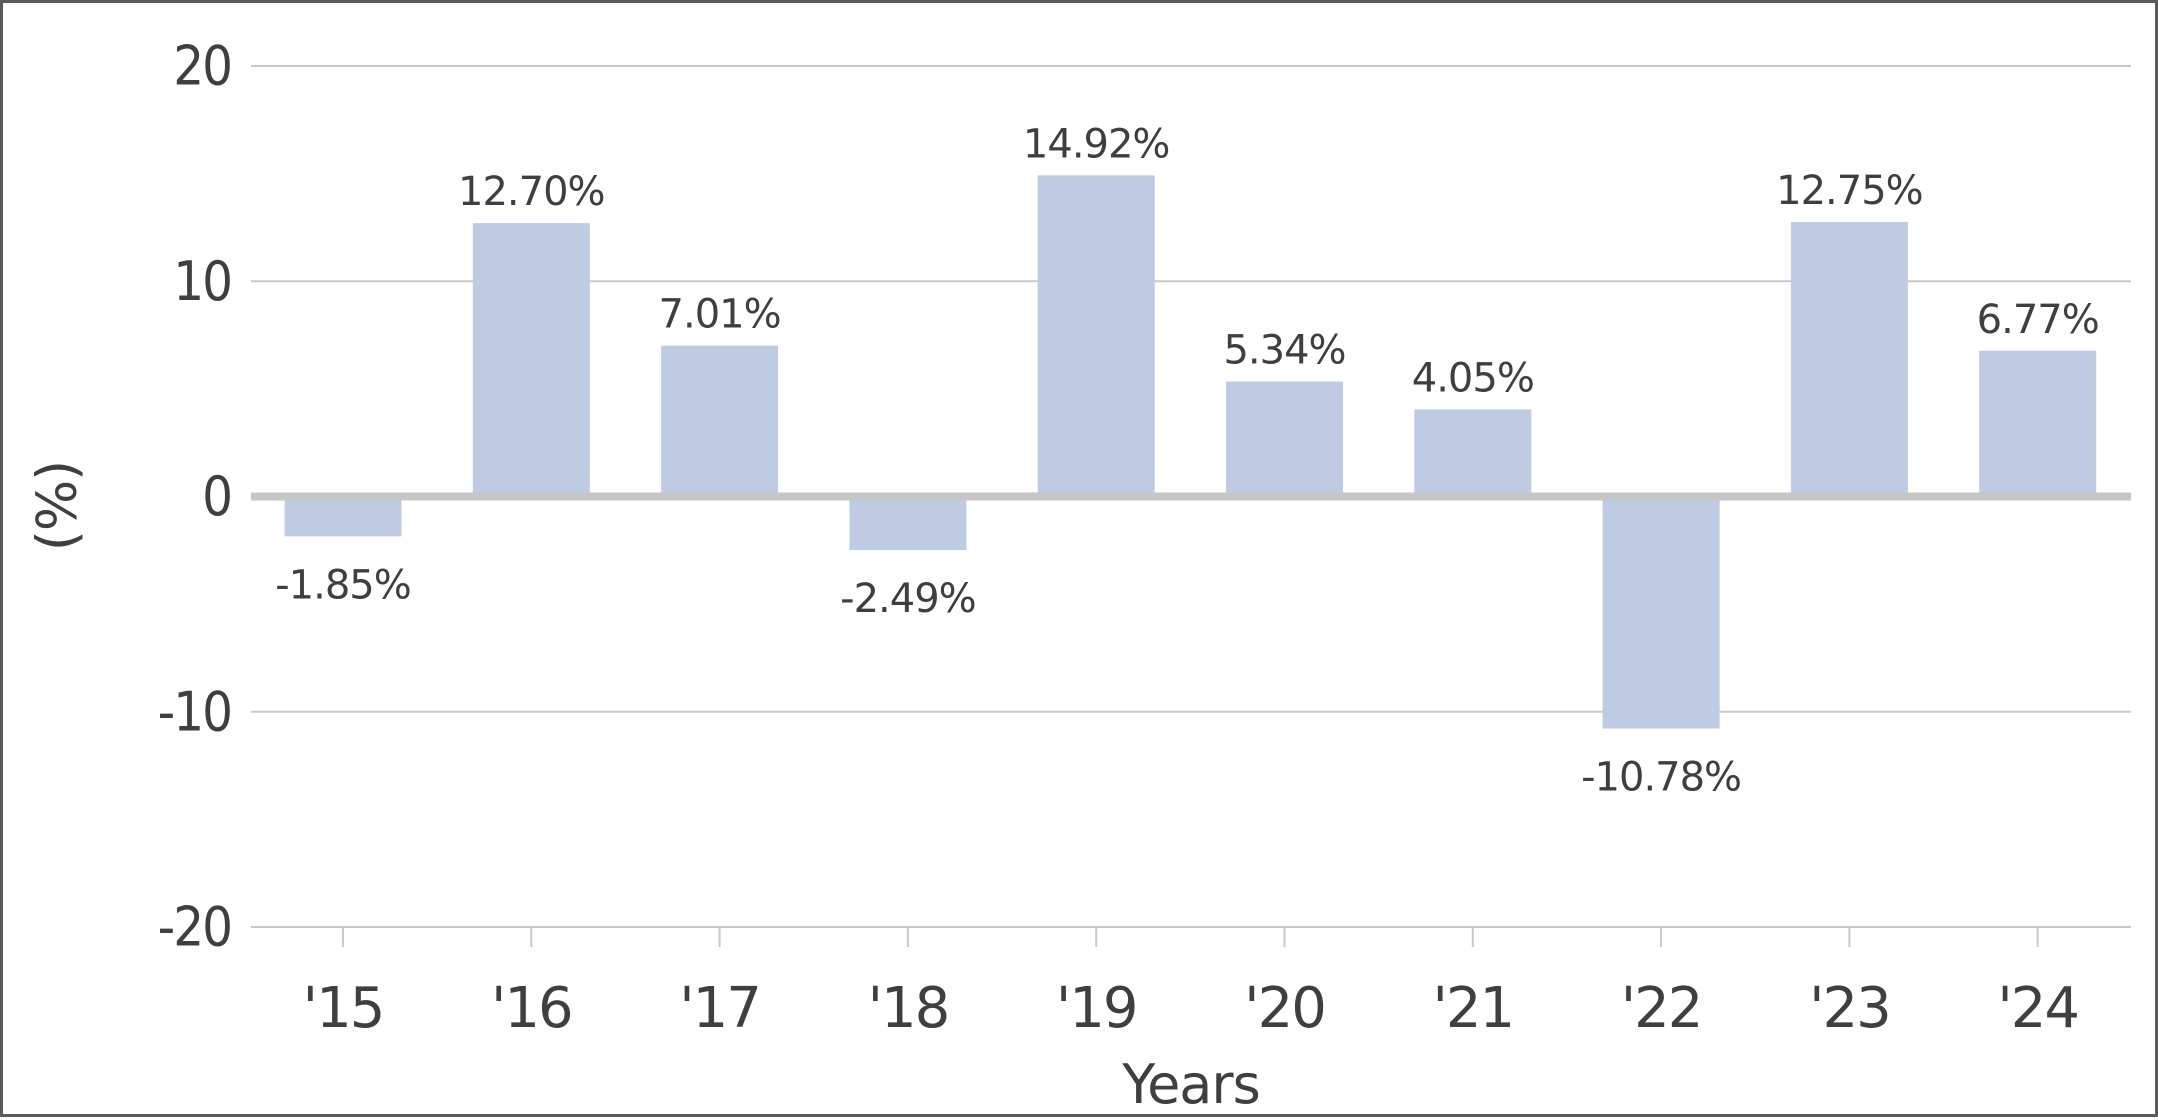  I want to click on x-axis-title: Years, so click(1190, 1084).